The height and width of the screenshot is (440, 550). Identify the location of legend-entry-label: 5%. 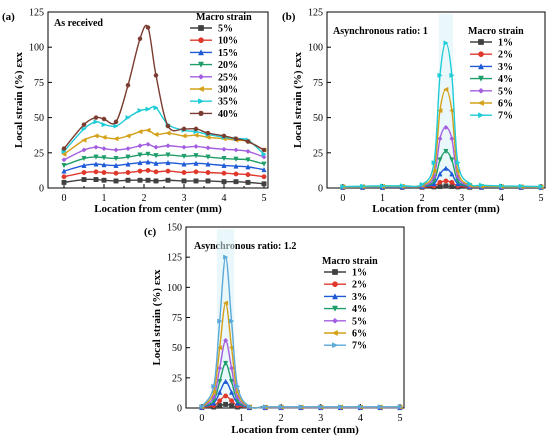
(359, 321).